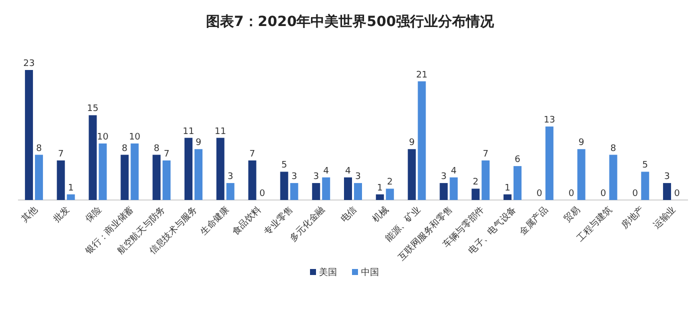  Describe the element at coordinates (370, 272) in the screenshot. I see `legend-label: 中国` at that location.